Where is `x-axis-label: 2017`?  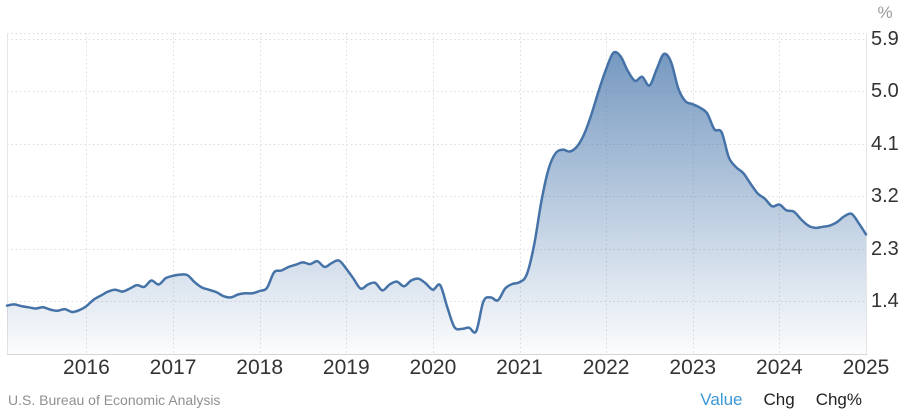
x-axis-label: 2017 is located at coordinates (173, 367).